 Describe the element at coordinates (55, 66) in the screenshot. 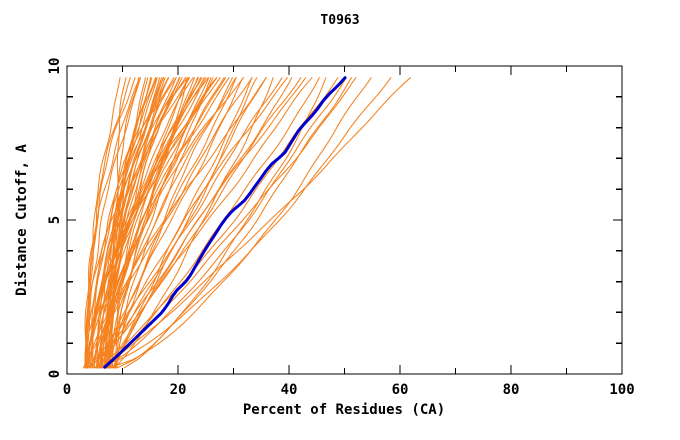

I see `y-tick-label: 10` at that location.